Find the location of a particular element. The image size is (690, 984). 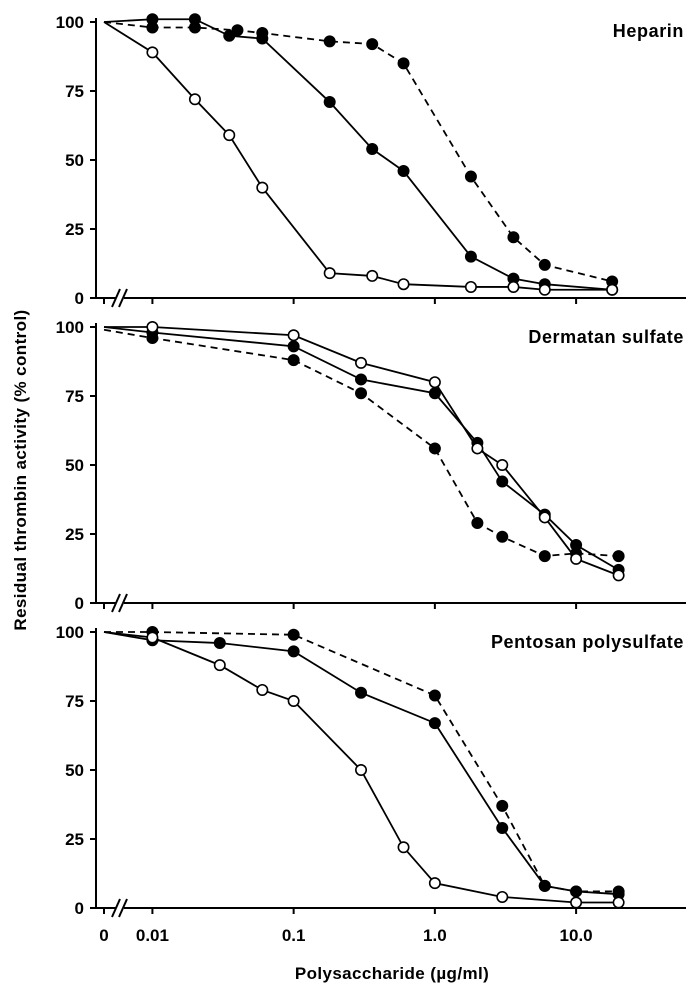

x-tick-label: 1.0 is located at coordinates (435, 935).